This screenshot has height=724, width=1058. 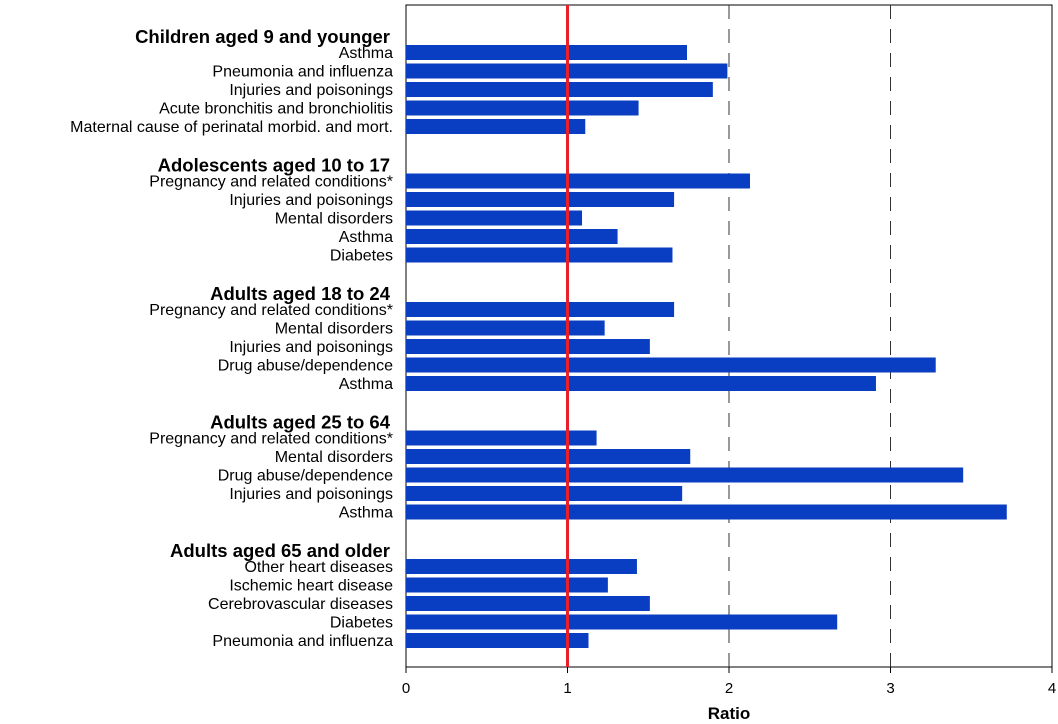 I want to click on x-tick-label: 2, so click(x=729, y=688).